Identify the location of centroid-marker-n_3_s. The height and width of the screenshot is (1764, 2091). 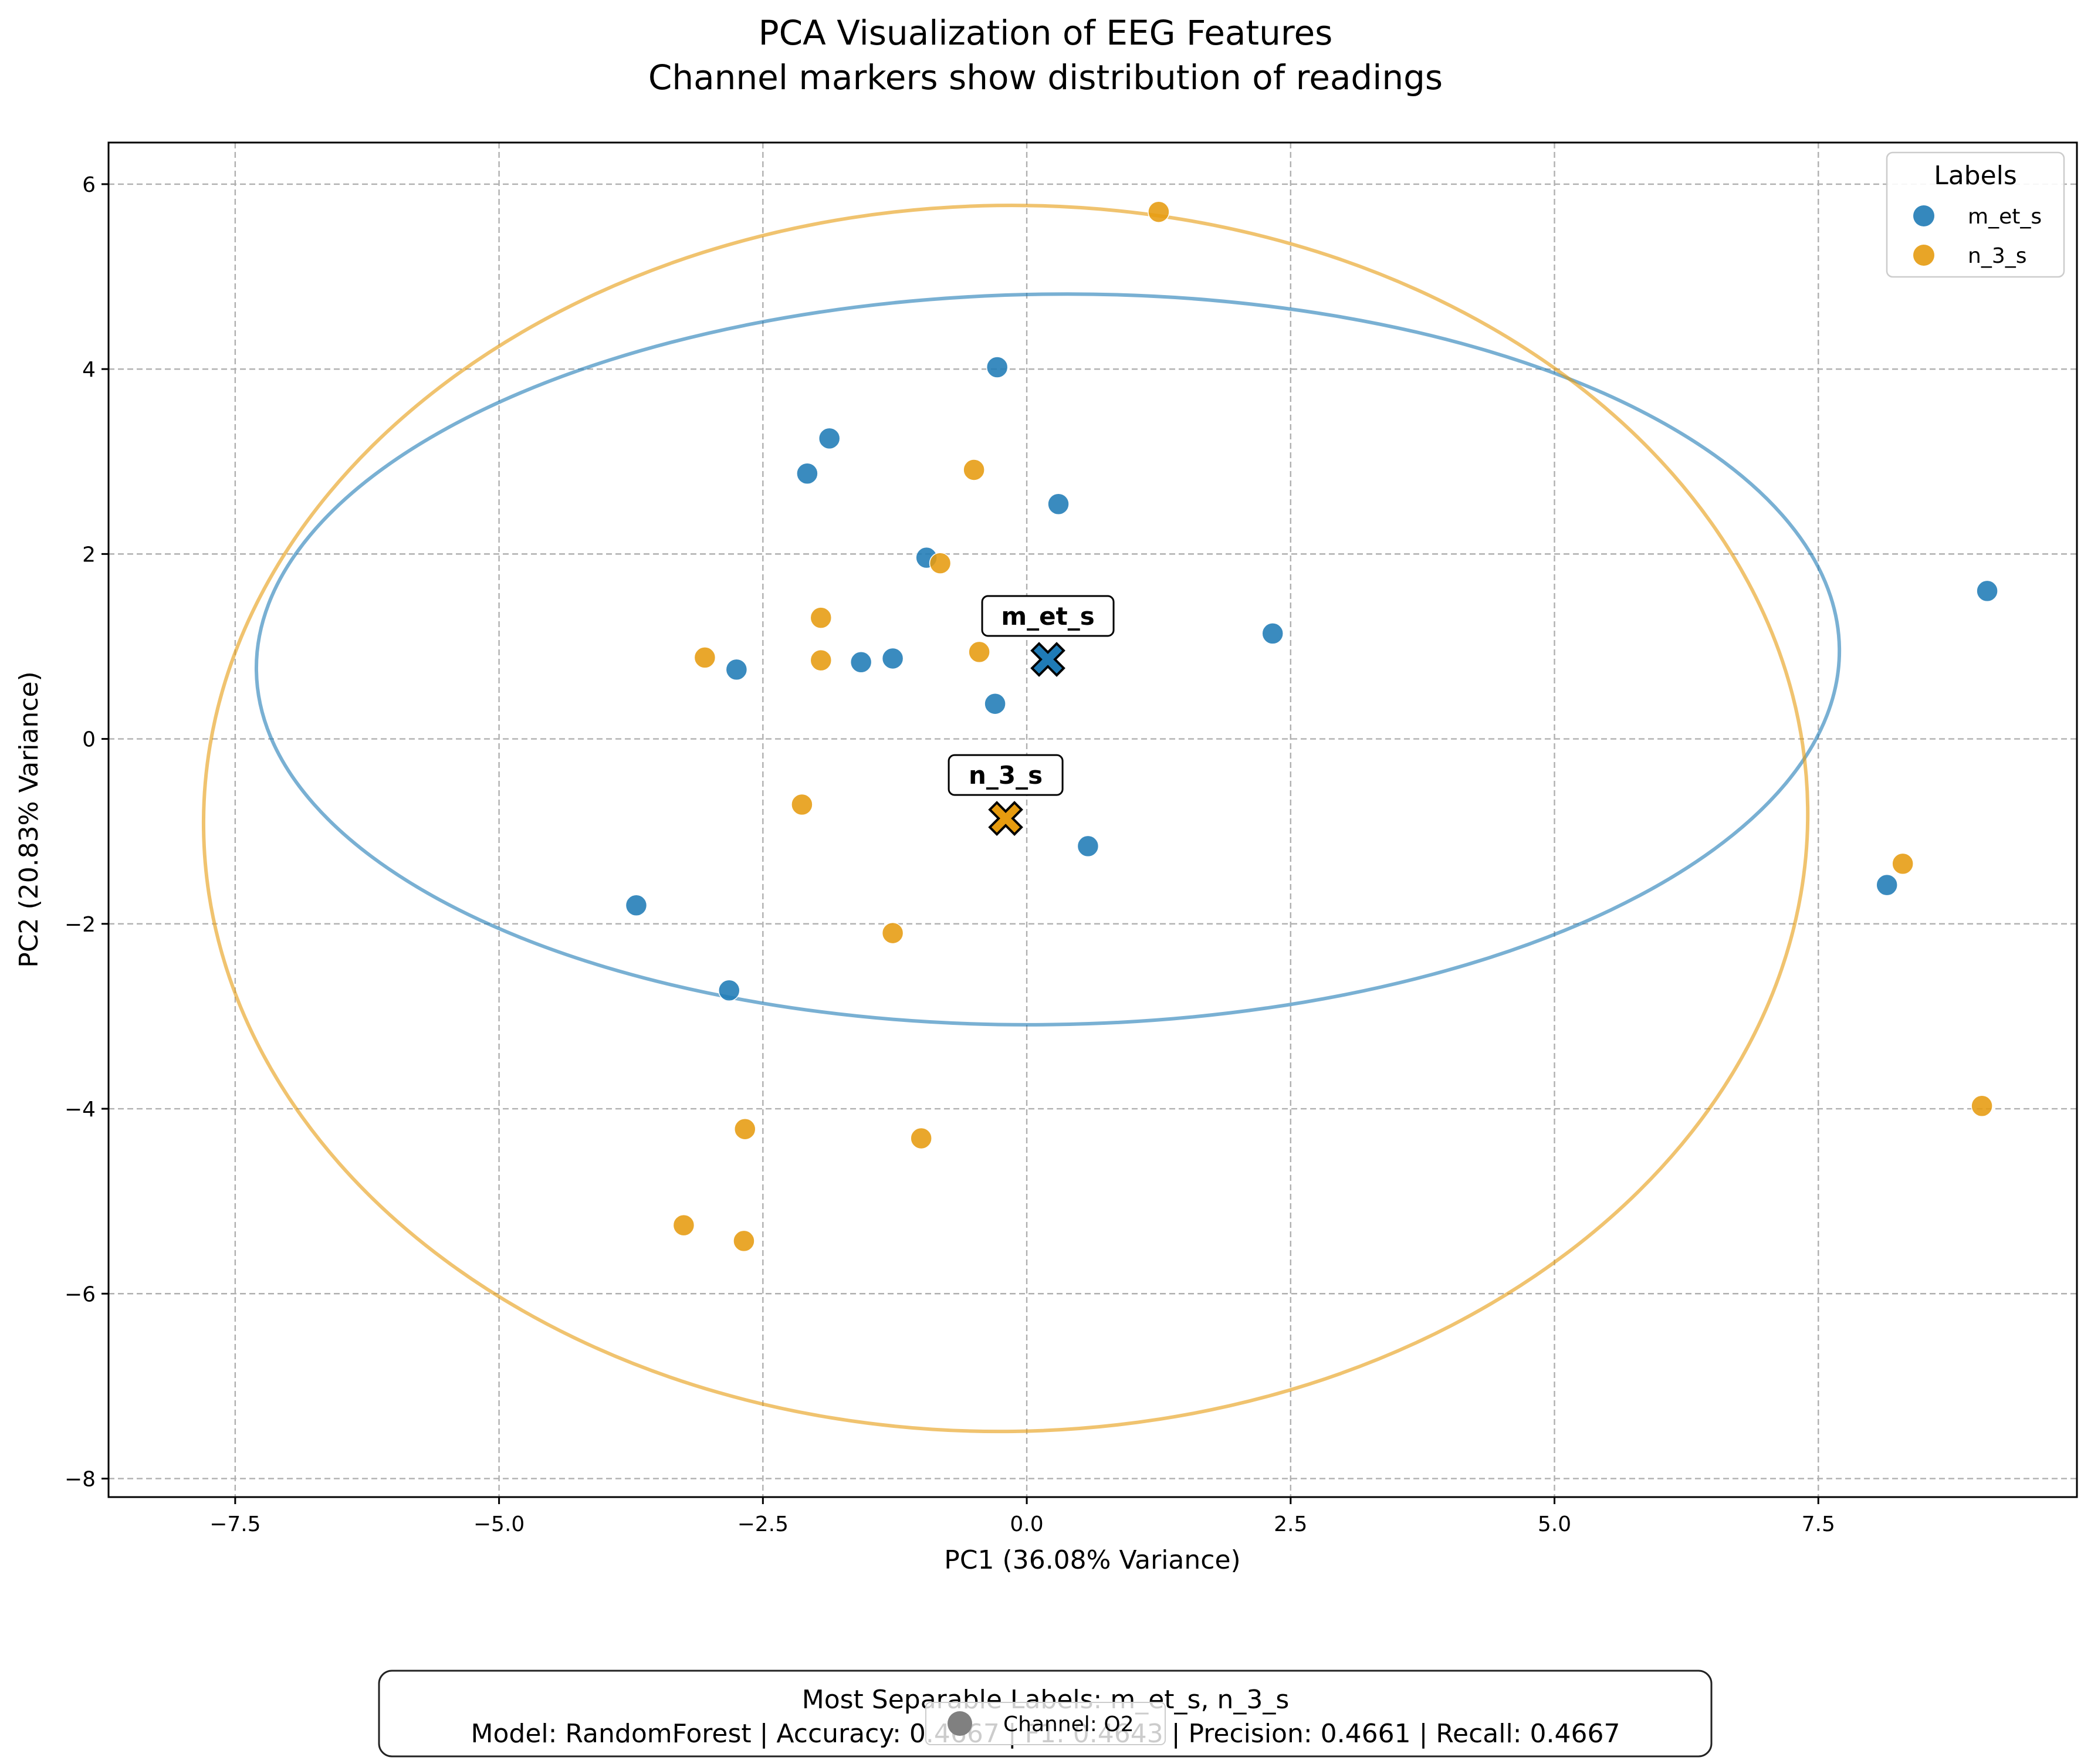
(1005, 818).